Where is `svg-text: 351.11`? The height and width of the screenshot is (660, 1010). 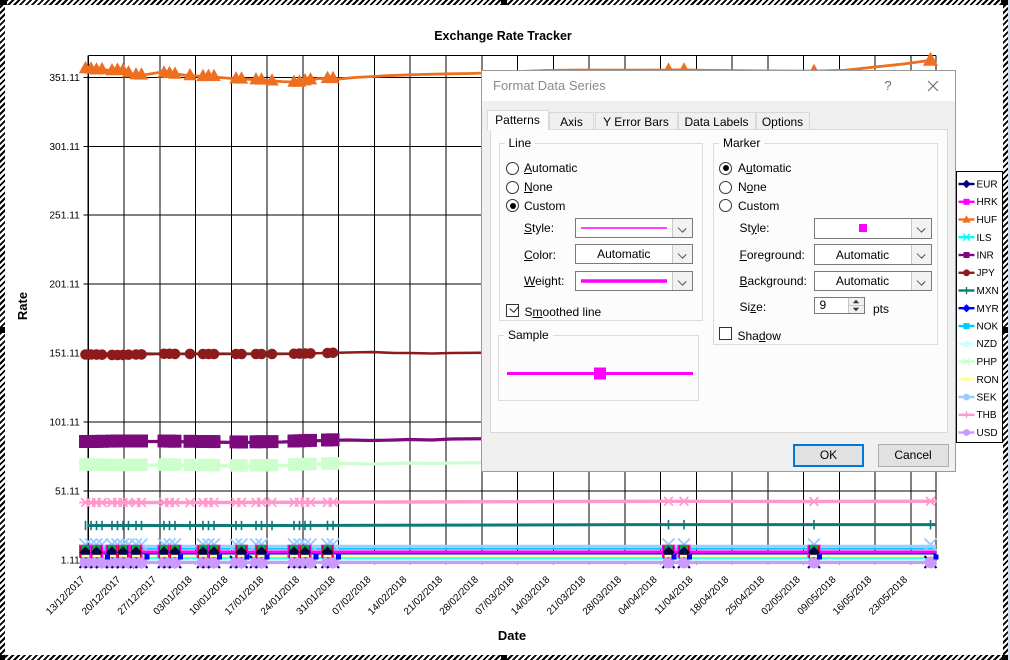 svg-text: 351.11 is located at coordinates (64, 78).